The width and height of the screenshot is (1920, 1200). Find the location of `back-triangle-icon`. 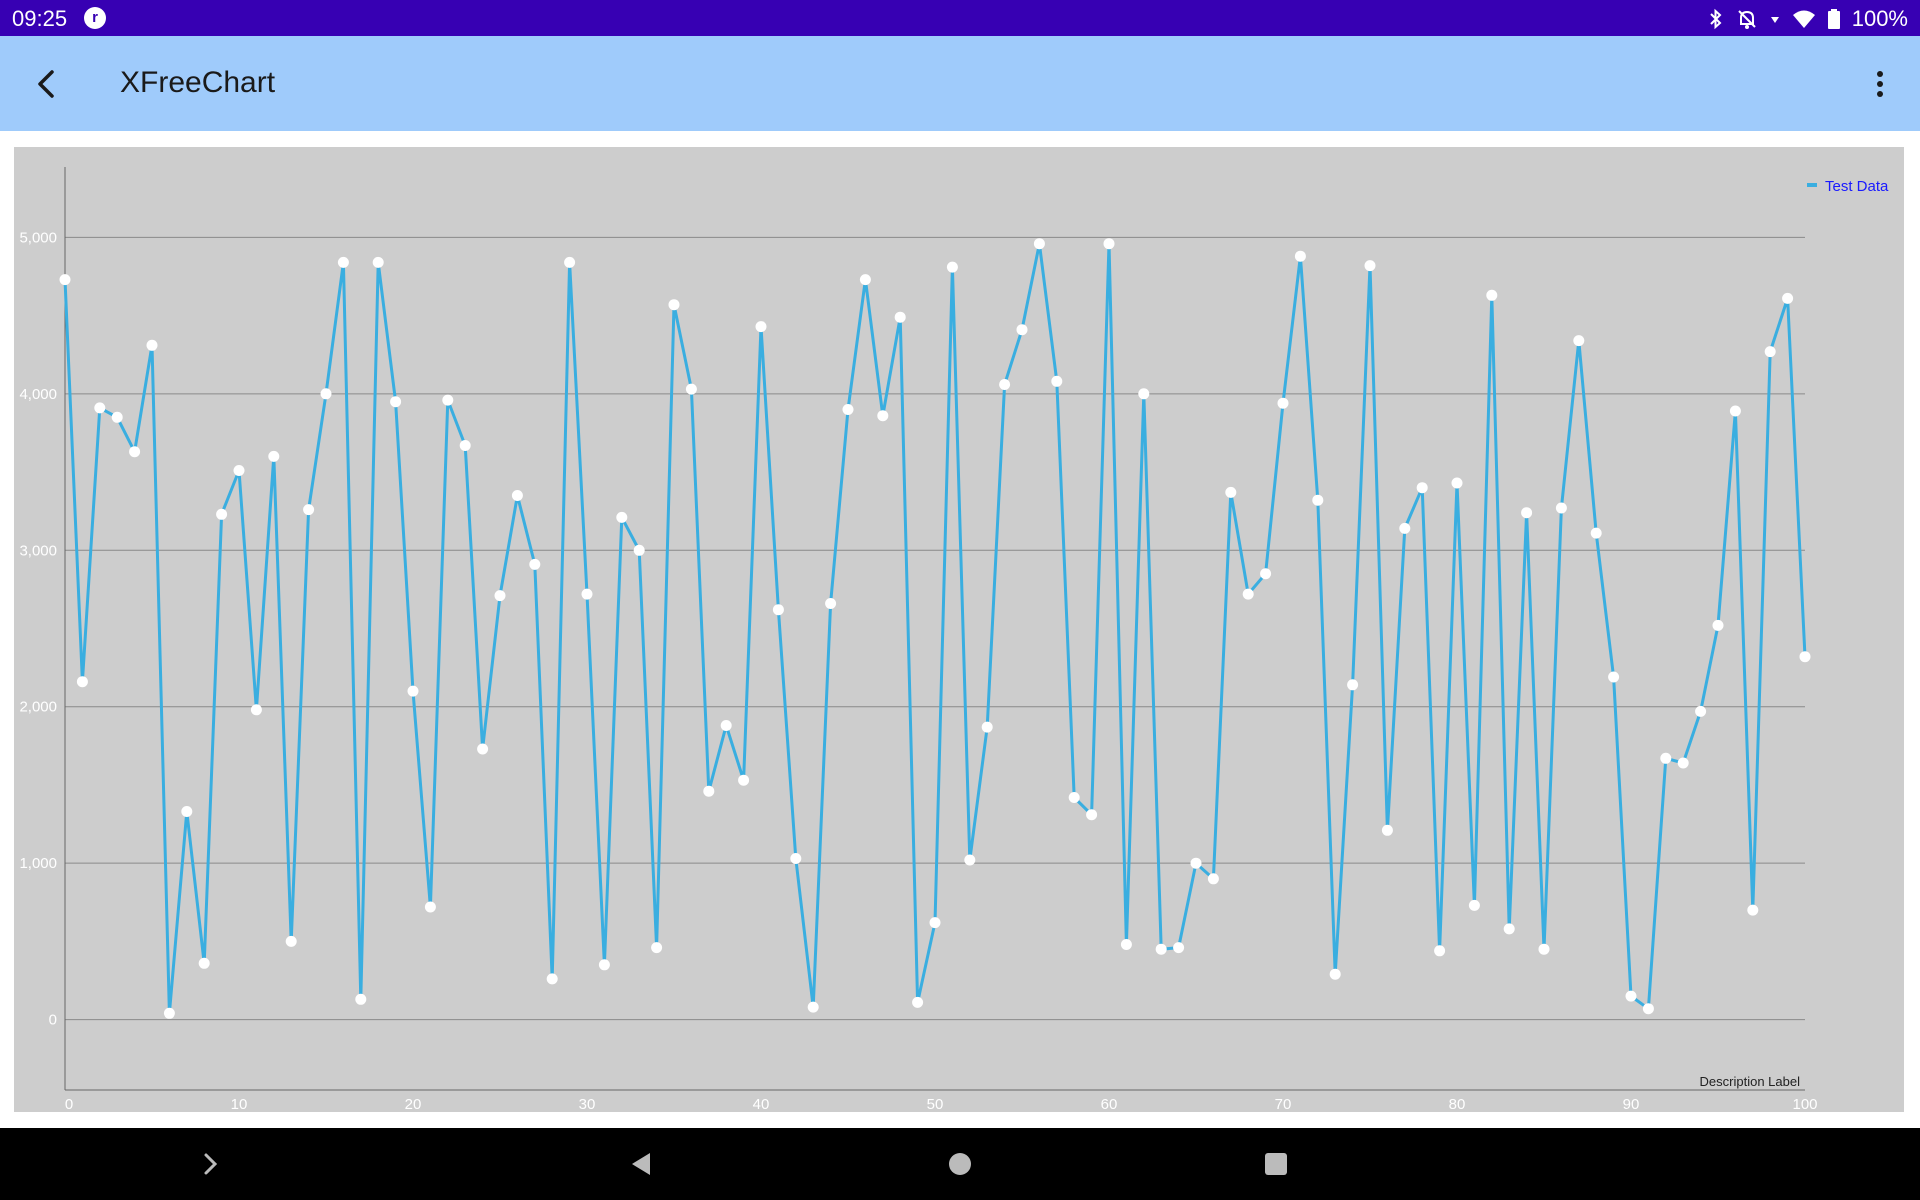

back-triangle-icon is located at coordinates (642, 1164).